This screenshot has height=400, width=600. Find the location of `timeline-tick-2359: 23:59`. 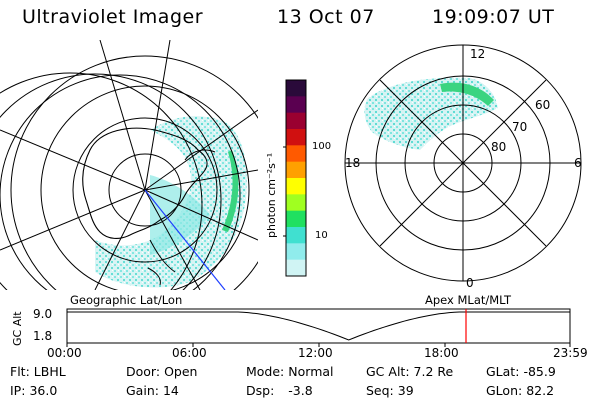

timeline-tick-2359: 23:59 is located at coordinates (570, 353).